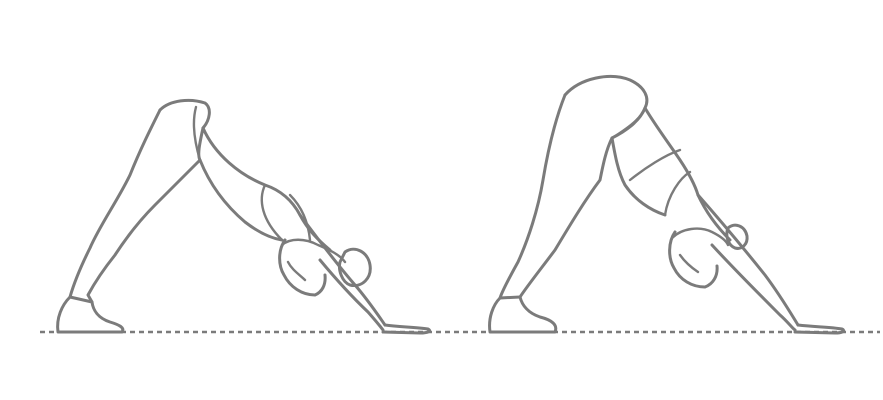 Image resolution: width=883 pixels, height=400 pixels. I want to click on left-figure-hair, so click(313, 260).